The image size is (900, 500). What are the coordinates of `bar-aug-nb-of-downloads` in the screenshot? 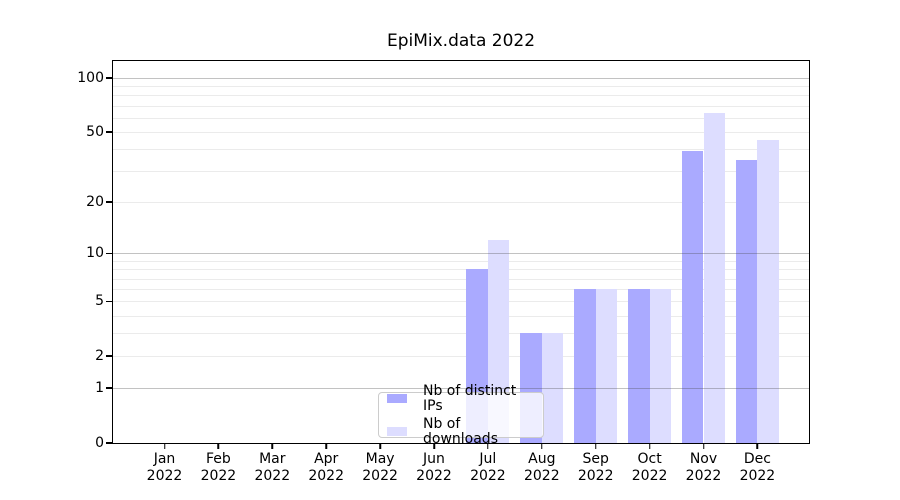 It's located at (552, 388).